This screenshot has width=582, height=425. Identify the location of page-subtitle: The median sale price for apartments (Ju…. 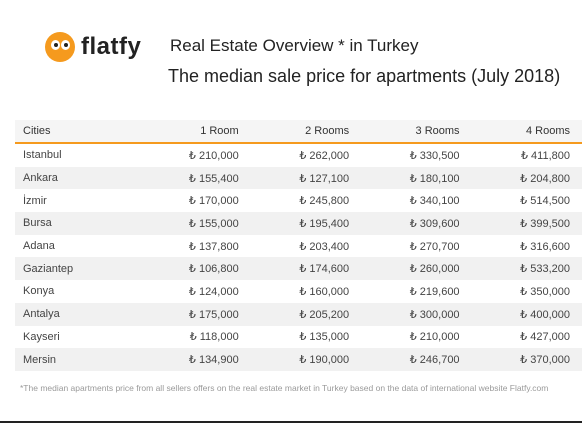
(364, 76).